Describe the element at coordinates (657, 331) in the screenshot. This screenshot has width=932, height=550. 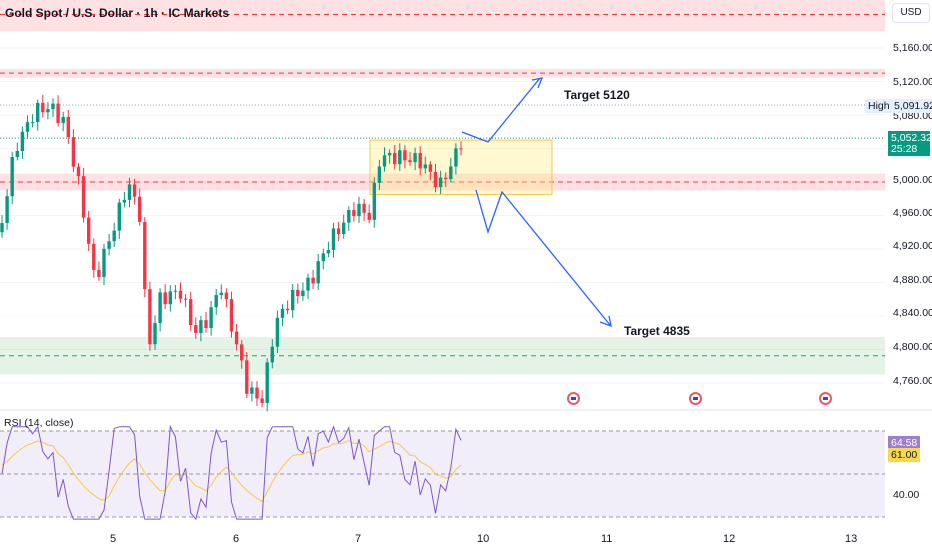
I see `target-down-label: Target 4835` at that location.